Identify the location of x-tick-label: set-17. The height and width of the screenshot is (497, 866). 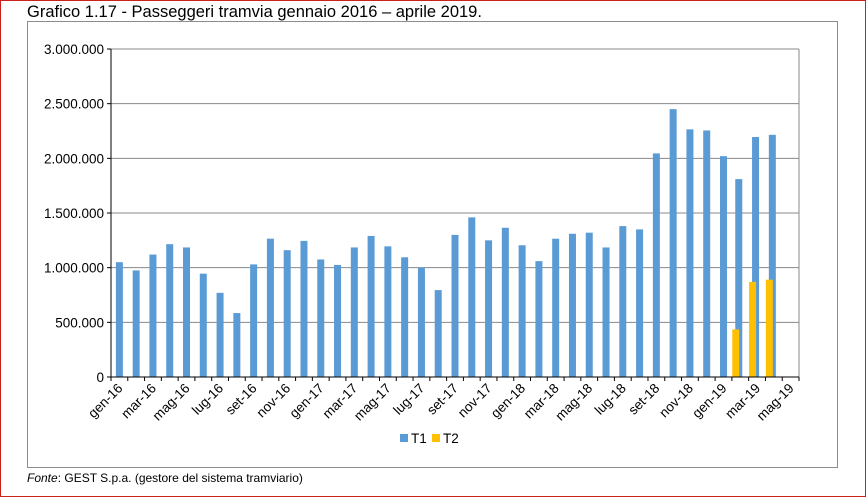
(442, 399).